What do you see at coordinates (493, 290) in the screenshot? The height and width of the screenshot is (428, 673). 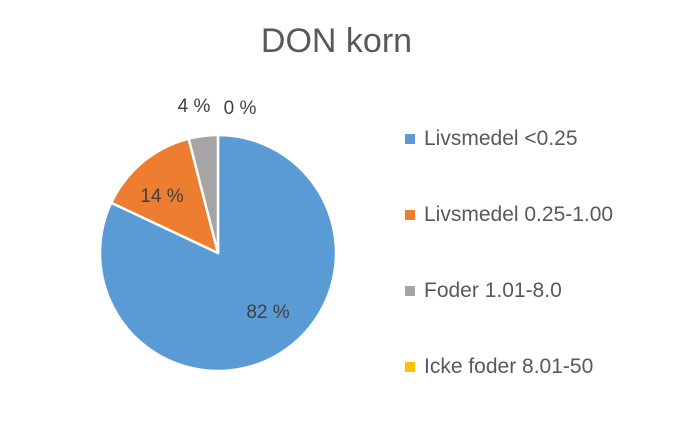 I see `legend-label: Foder 1.01-8.0` at bounding box center [493, 290].